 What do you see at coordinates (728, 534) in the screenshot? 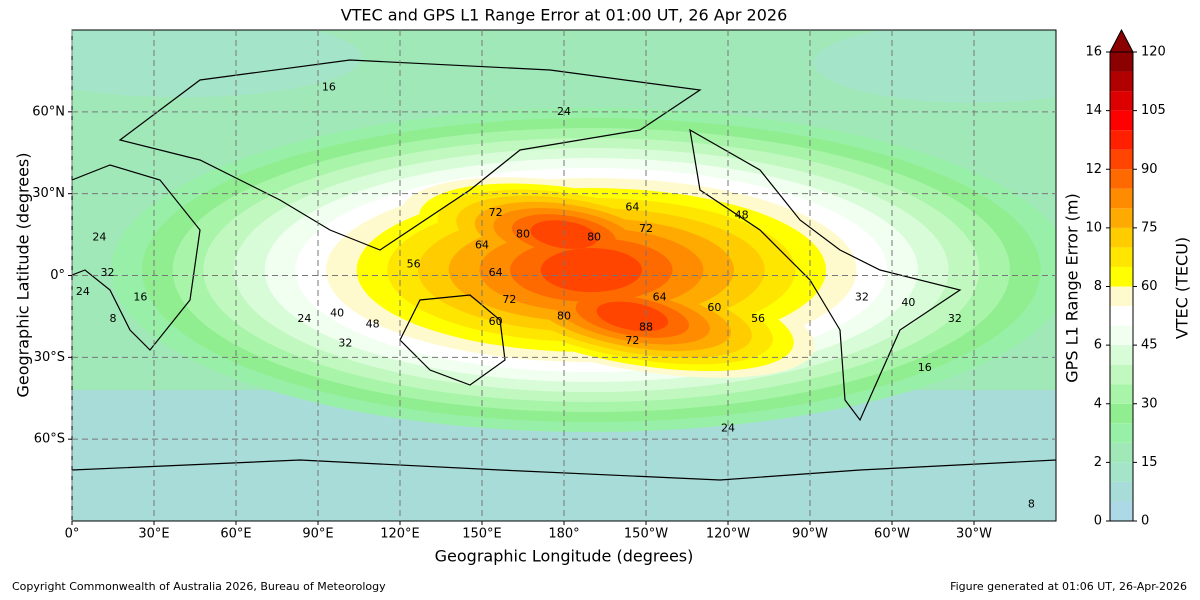
I see `x-tick-label: 120°W` at bounding box center [728, 534].